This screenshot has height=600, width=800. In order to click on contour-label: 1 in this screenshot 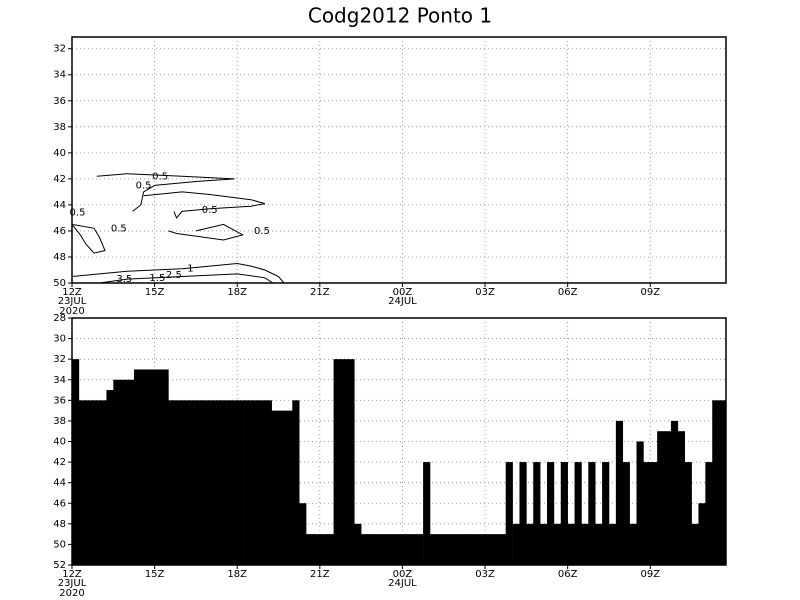, I will do `click(190, 269)`.